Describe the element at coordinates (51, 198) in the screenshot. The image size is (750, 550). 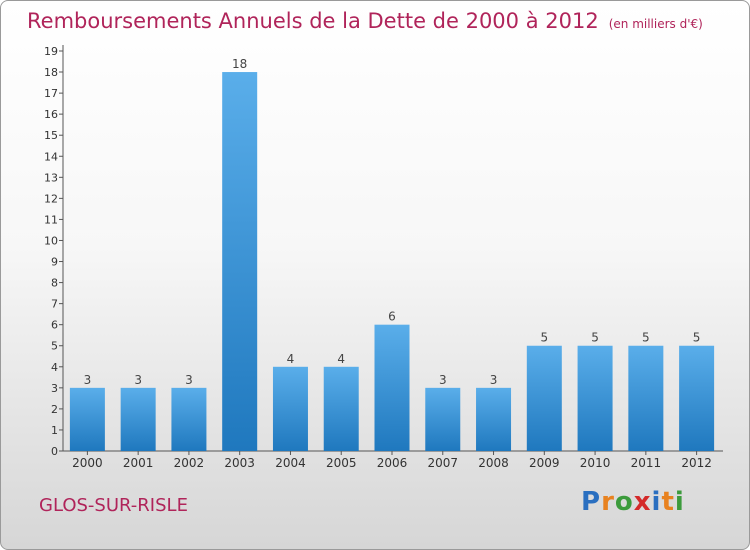
I see `y-tick-label: 12` at that location.